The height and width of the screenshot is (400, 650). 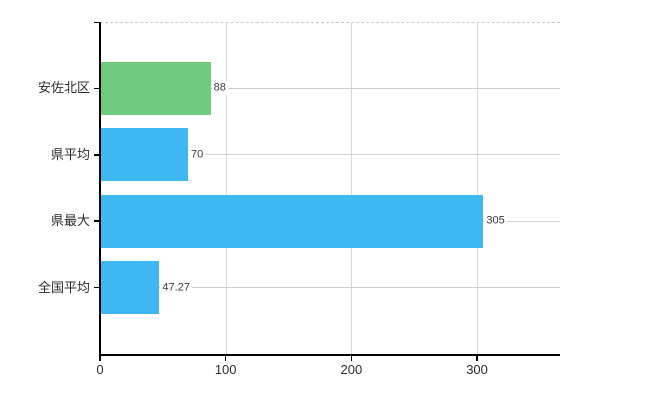 What do you see at coordinates (97, 22) in the screenshot?
I see `y-axis-top-tick` at bounding box center [97, 22].